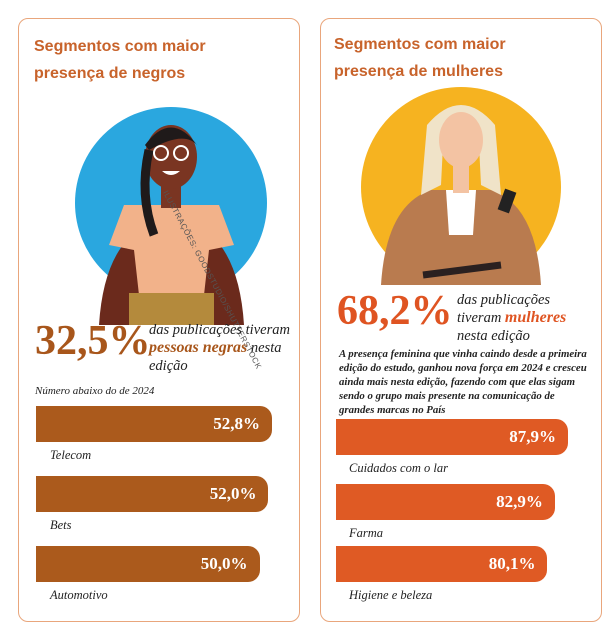 This screenshot has width=616, height=634. What do you see at coordinates (148, 564) in the screenshot?
I see `bar: 50,0%` at bounding box center [148, 564].